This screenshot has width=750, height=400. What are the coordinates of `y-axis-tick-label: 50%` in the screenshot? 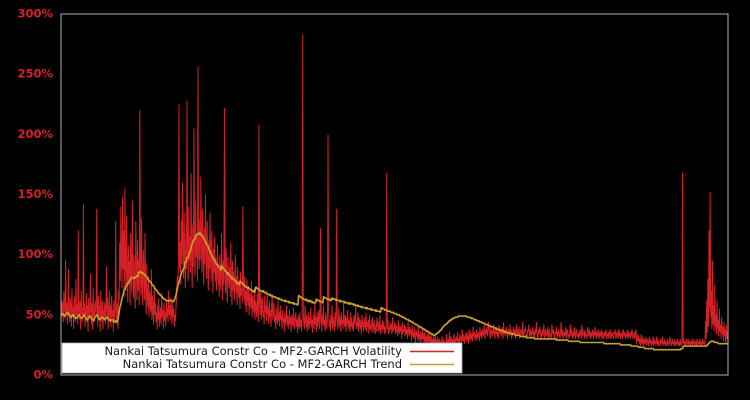 It's located at (39, 314).